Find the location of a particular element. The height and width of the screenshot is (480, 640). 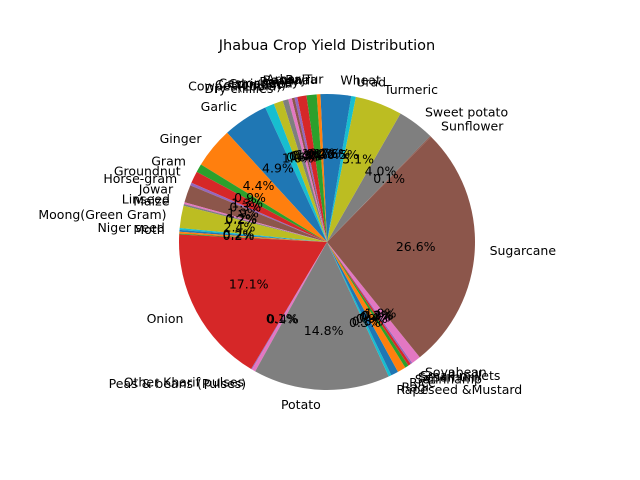

slice-percent-potato: 14.8% is located at coordinates (324, 330).